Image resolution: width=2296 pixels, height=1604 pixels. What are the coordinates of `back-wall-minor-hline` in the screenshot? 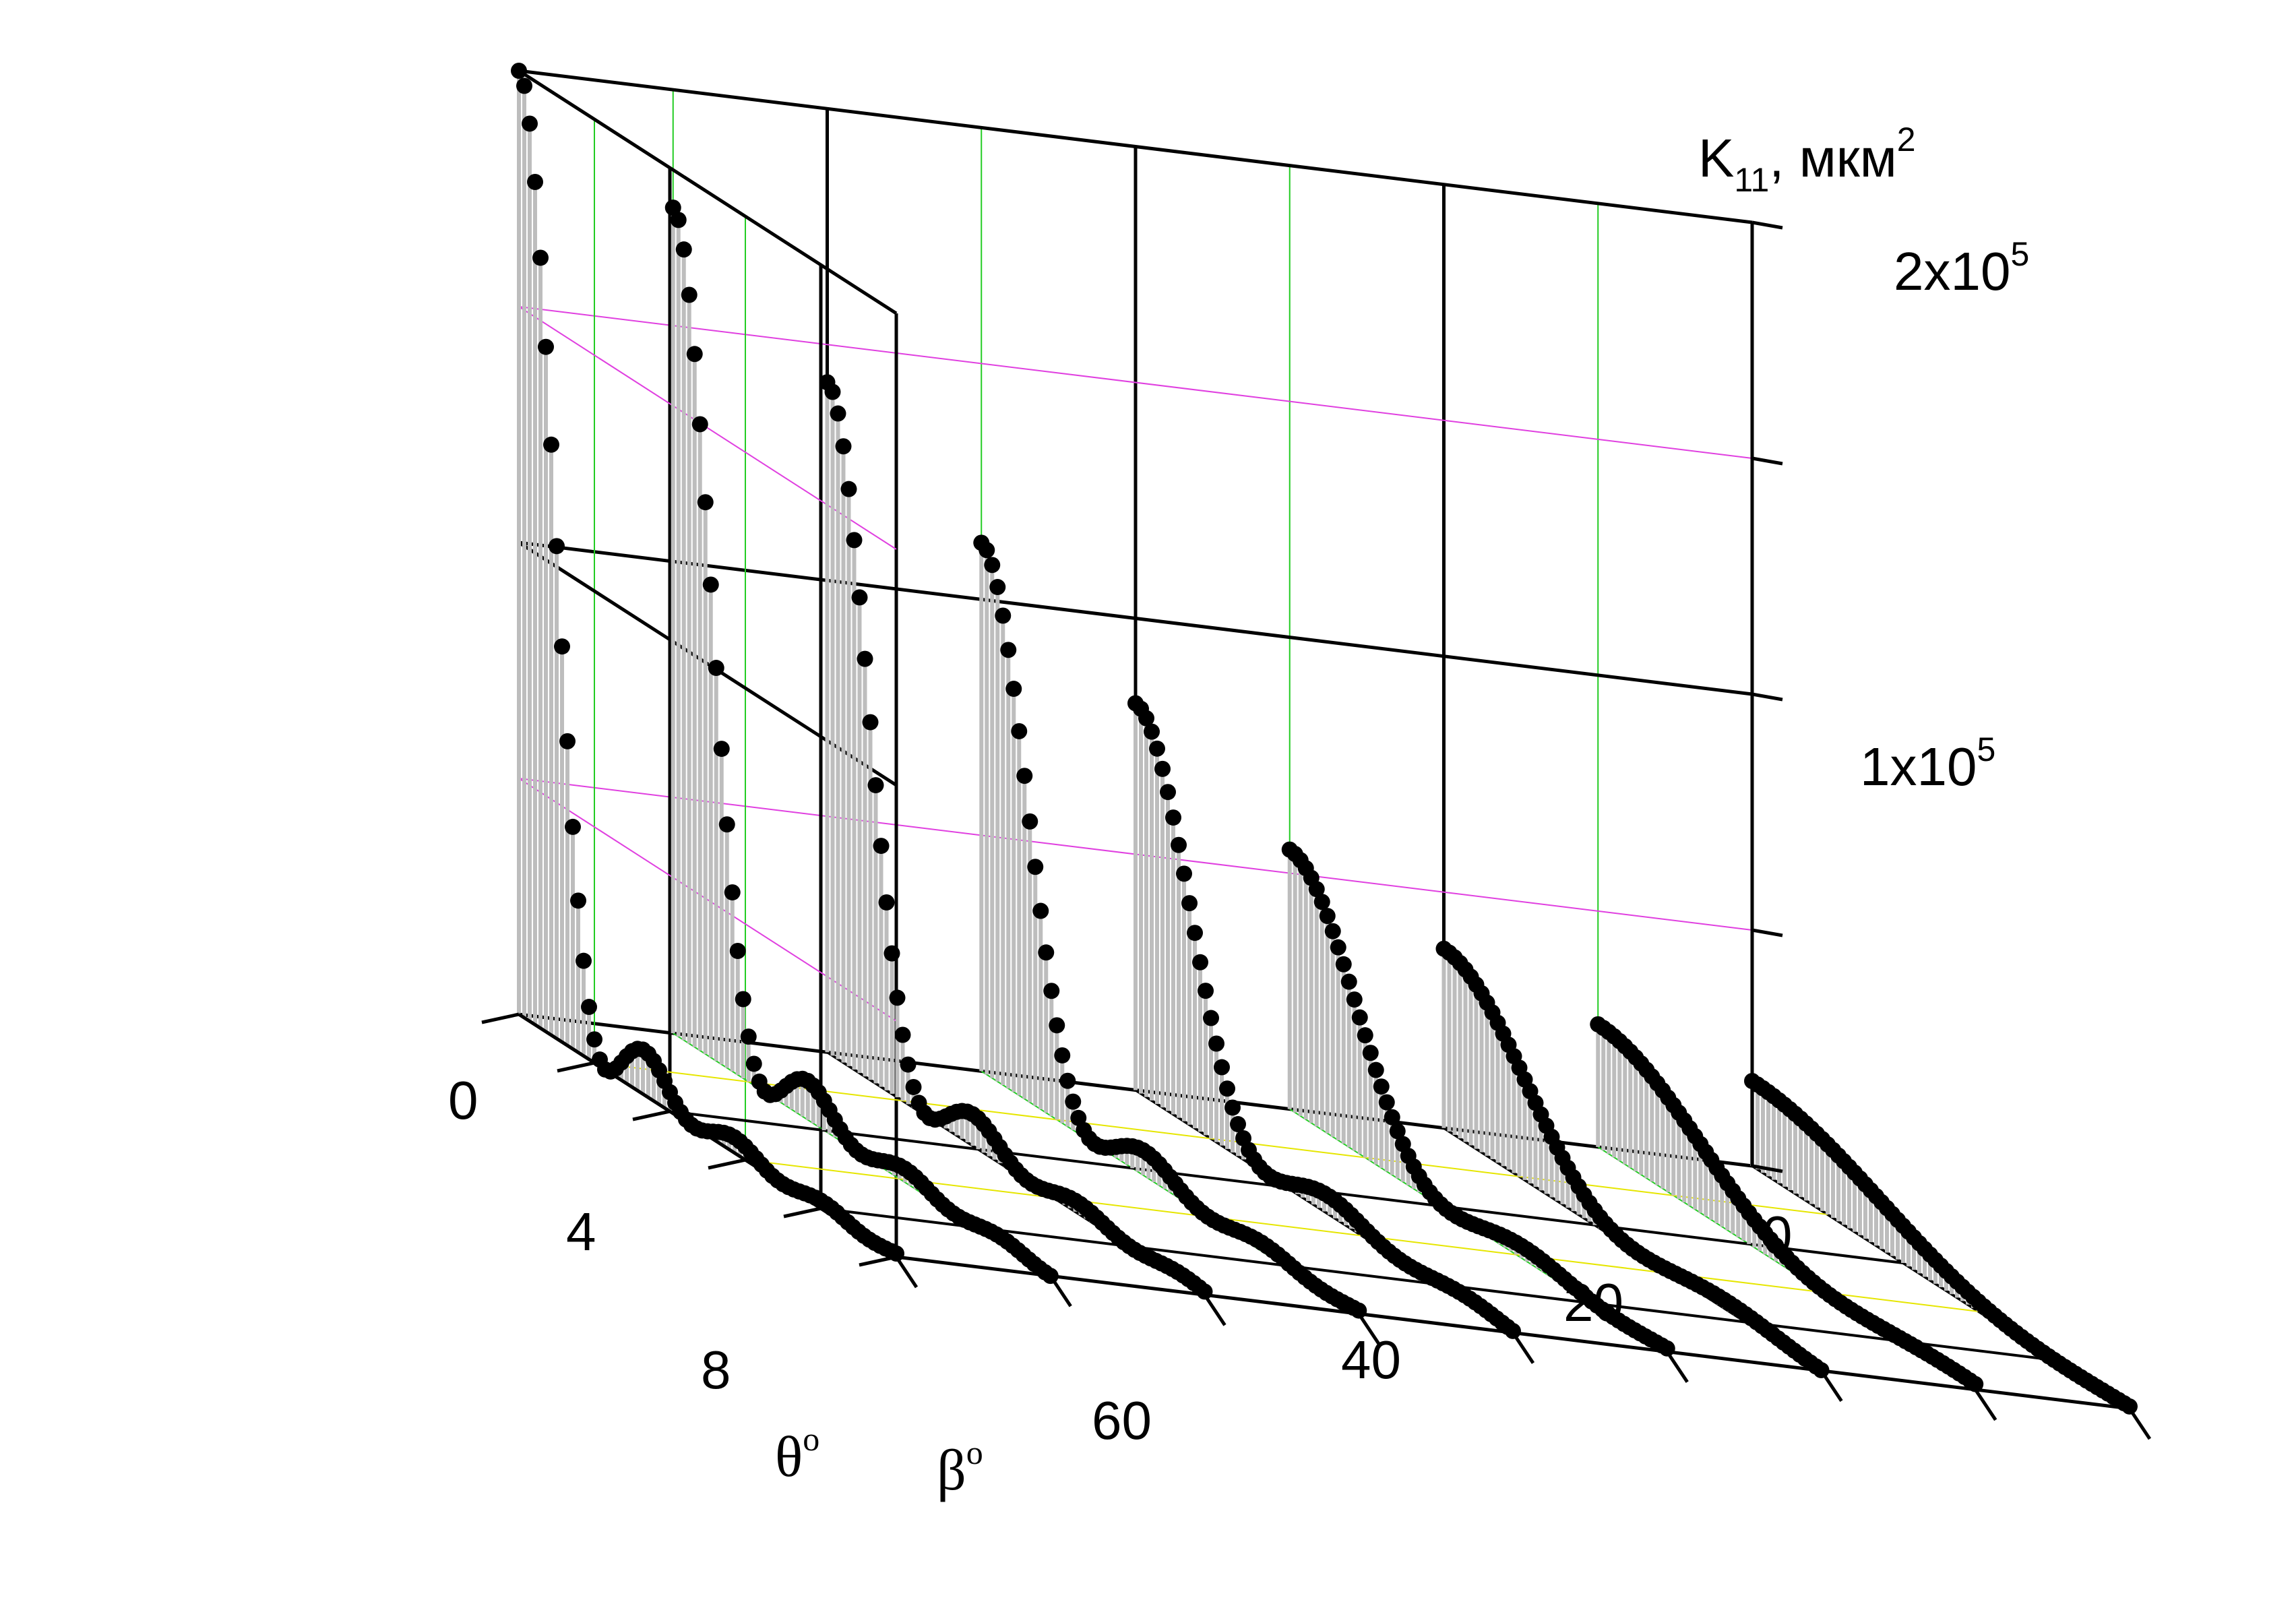 It's located at (1135, 383).